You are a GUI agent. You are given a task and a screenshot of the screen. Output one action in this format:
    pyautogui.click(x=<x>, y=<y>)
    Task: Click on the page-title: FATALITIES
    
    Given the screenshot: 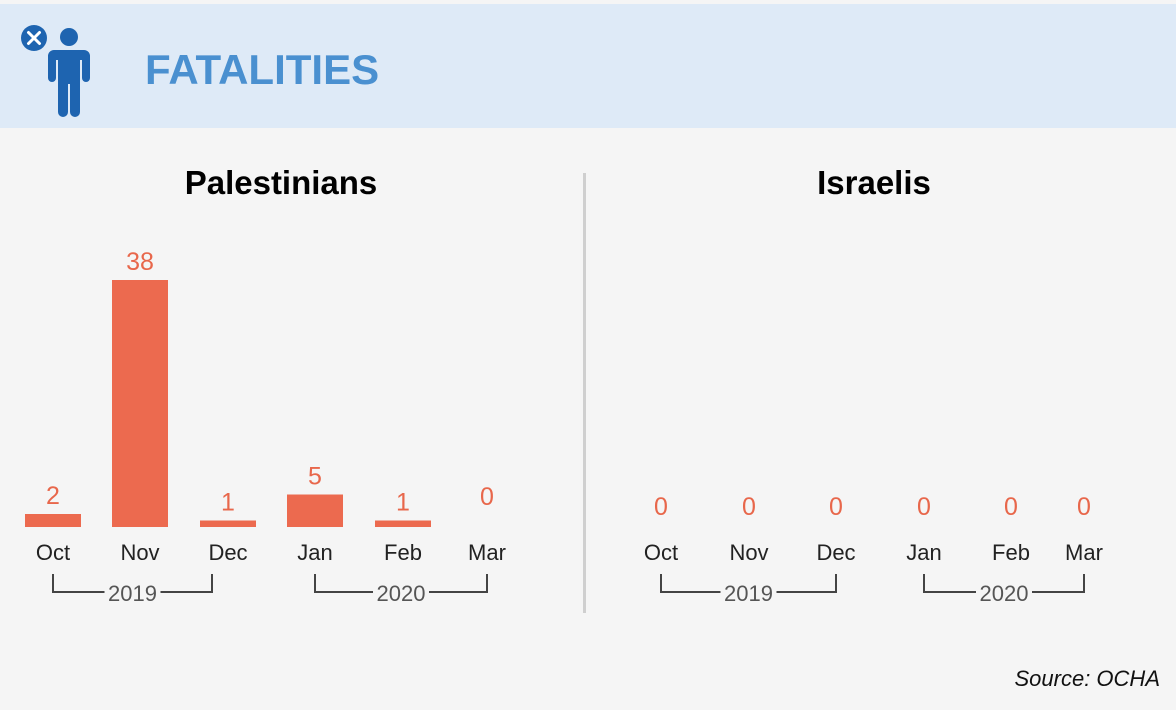 What is the action you would take?
    pyautogui.click(x=262, y=69)
    